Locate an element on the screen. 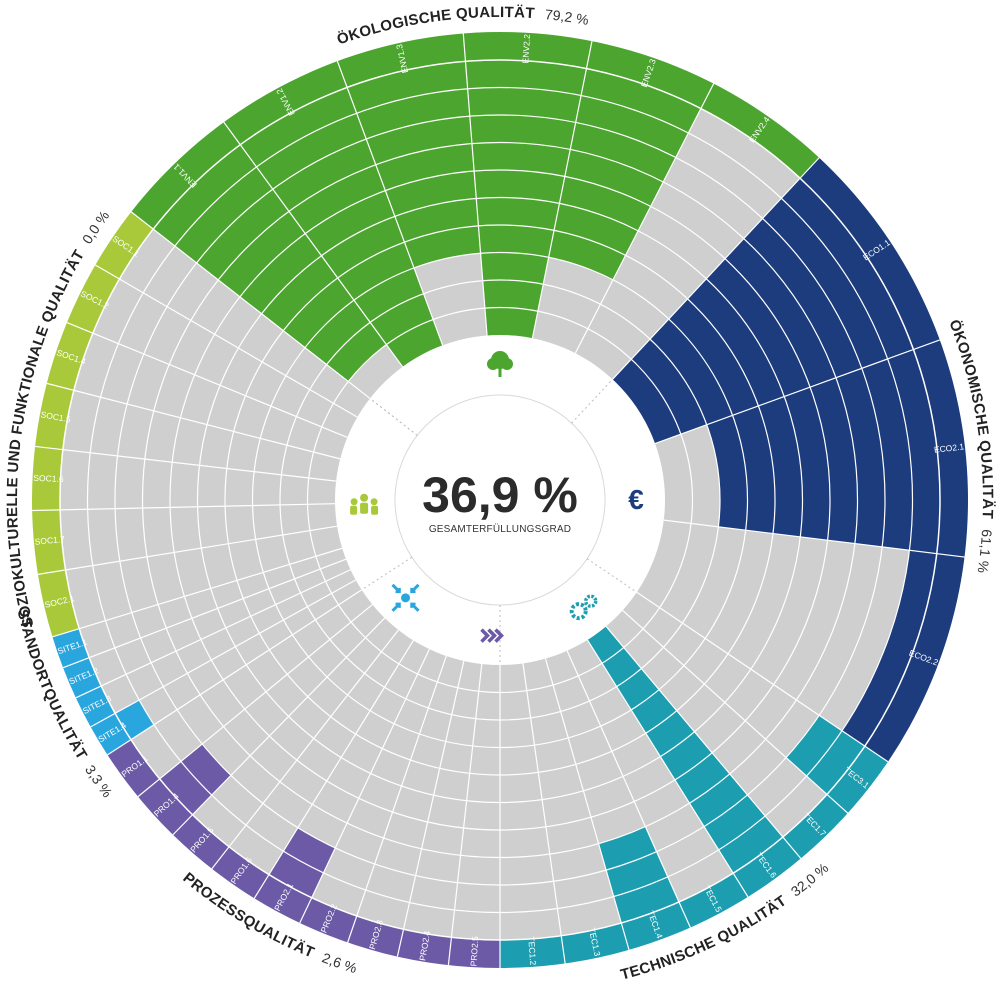 This screenshot has width=1000, height=1000. criterion-label-SOC1.7: SOC1.7 is located at coordinates (49, 540).